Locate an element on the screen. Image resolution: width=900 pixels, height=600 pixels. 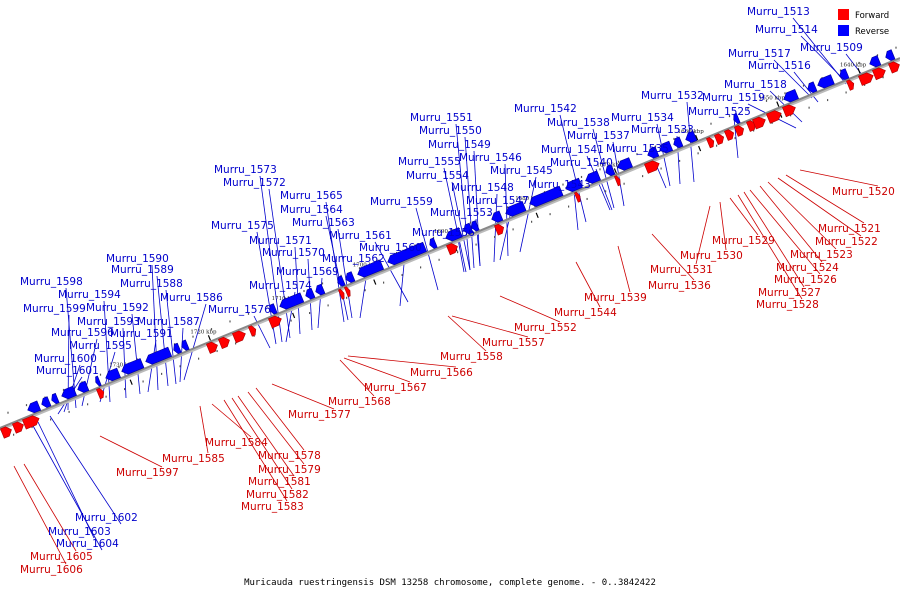
kbp-label: 1720 kbp is located at coordinates (203, 332).